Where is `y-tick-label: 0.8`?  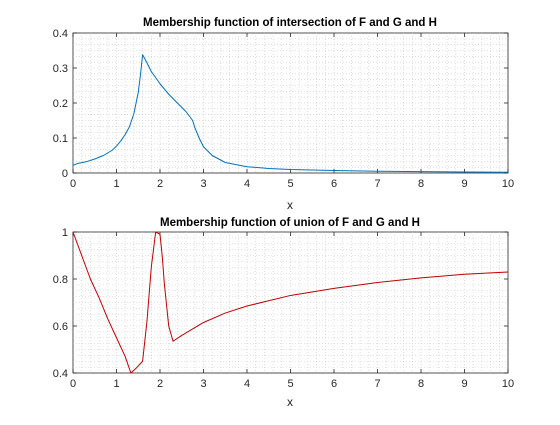 y-tick-label: 0.8 is located at coordinates (60, 280).